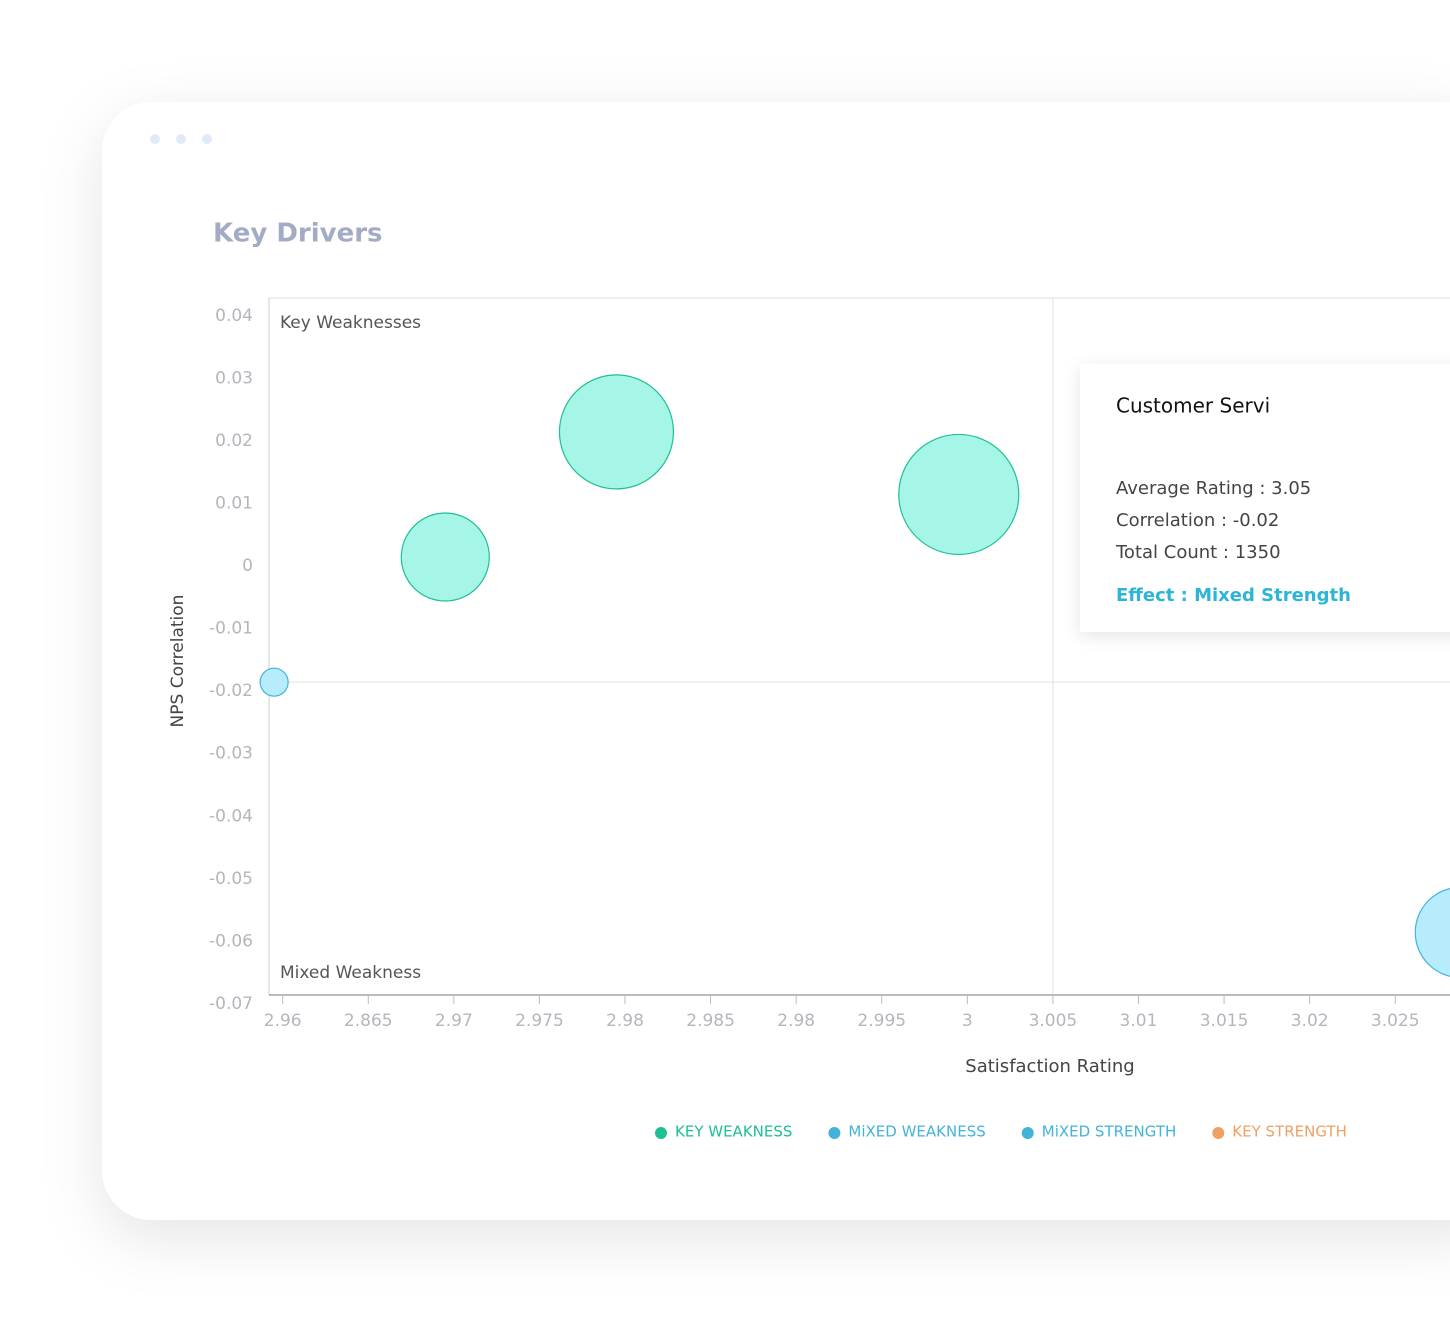 The width and height of the screenshot is (1450, 1322). Describe the element at coordinates (1198, 552) in the screenshot. I see `tooltip-line: Total Count : 1350` at that location.